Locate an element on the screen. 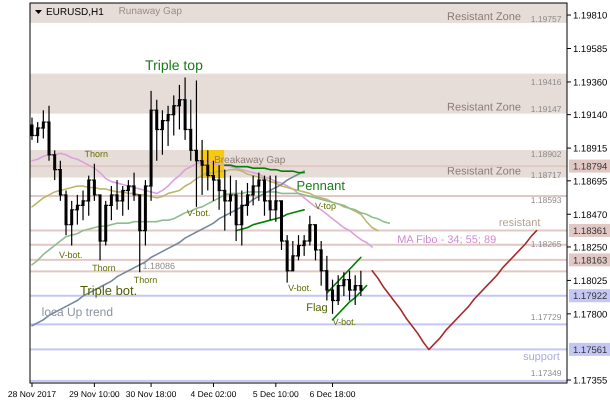  annotation: 1.18902 is located at coordinates (546, 154).